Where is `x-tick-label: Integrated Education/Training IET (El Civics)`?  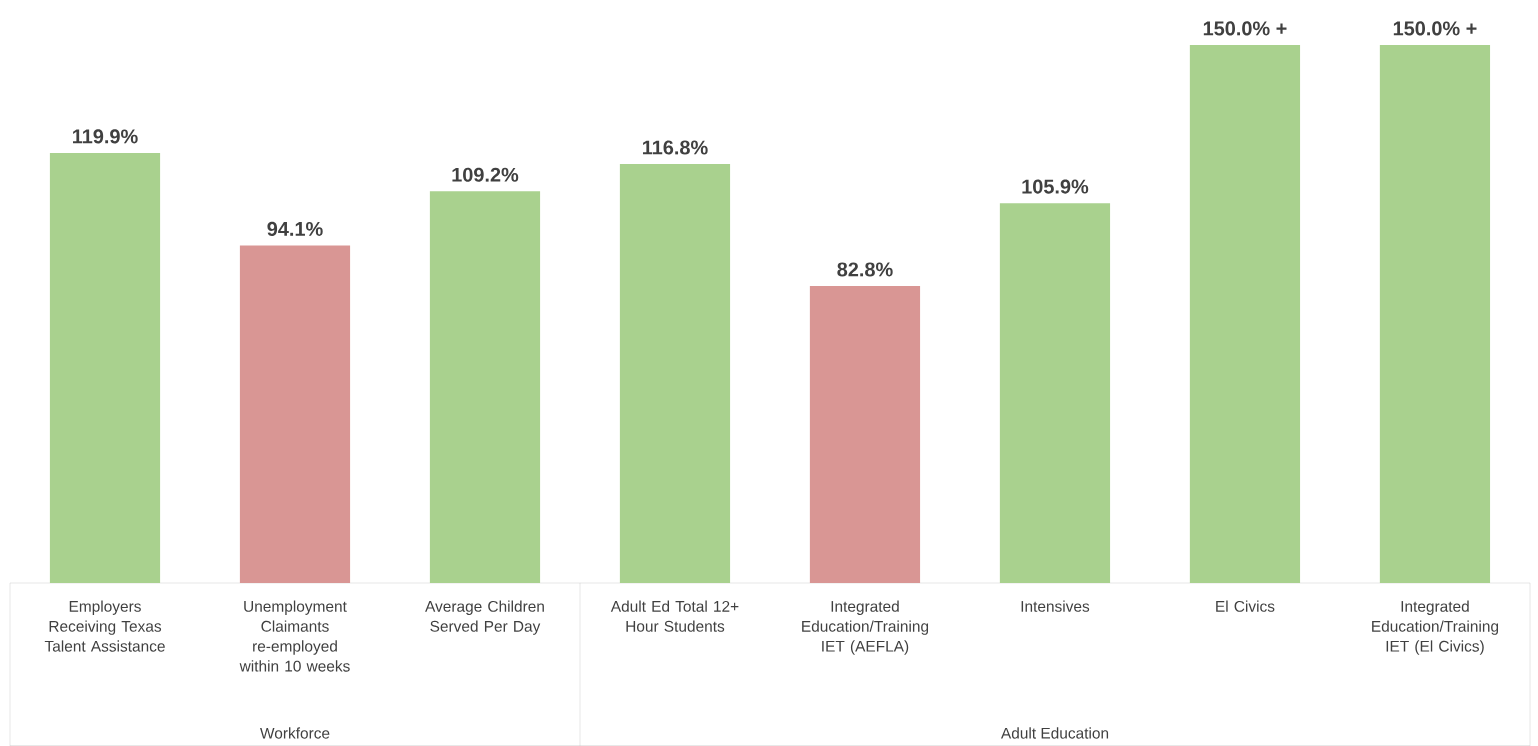
x-tick-label: Integrated Education/Training IET (El Civics) is located at coordinates (1435, 627).